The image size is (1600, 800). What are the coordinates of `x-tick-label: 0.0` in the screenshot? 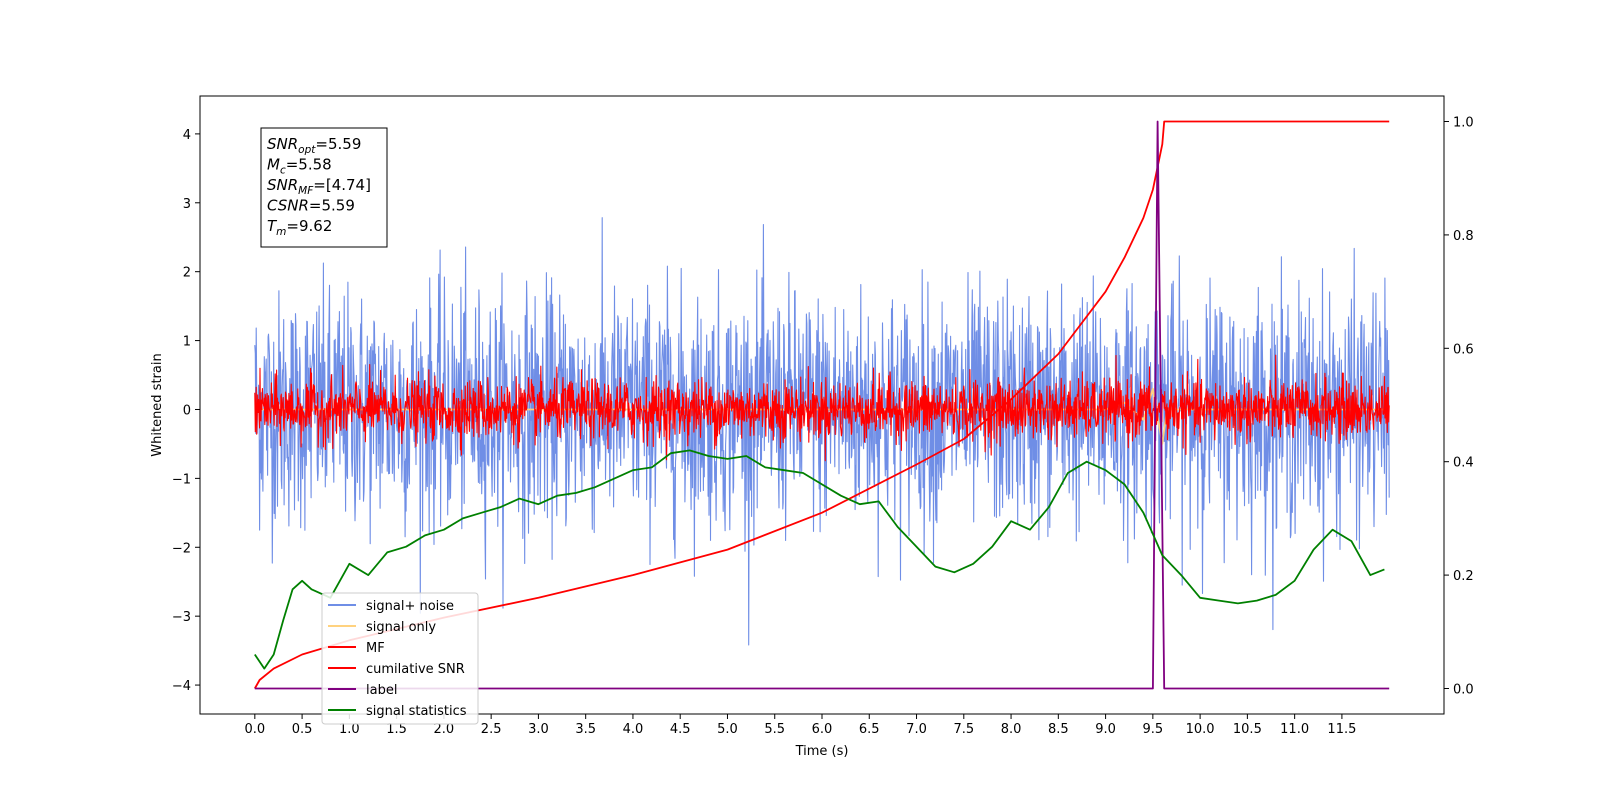 It's located at (254, 729).